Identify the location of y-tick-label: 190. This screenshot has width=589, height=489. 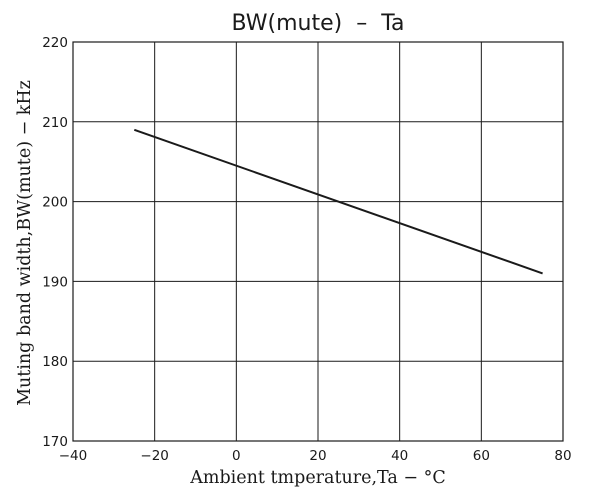
(55, 282).